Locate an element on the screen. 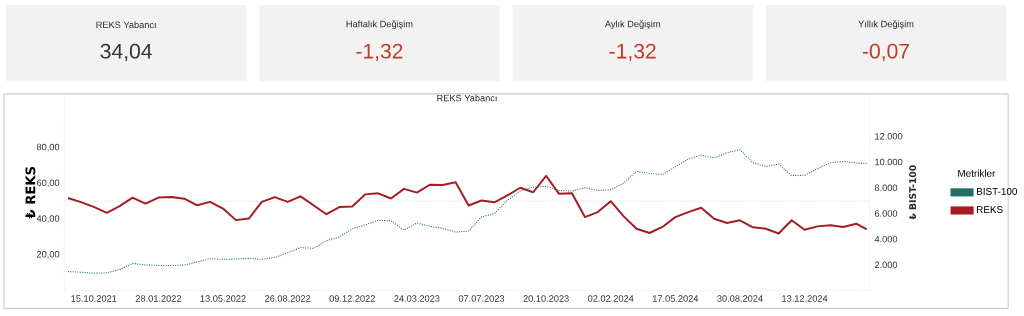  x-tick-label: 15.10.2021 is located at coordinates (94, 298).